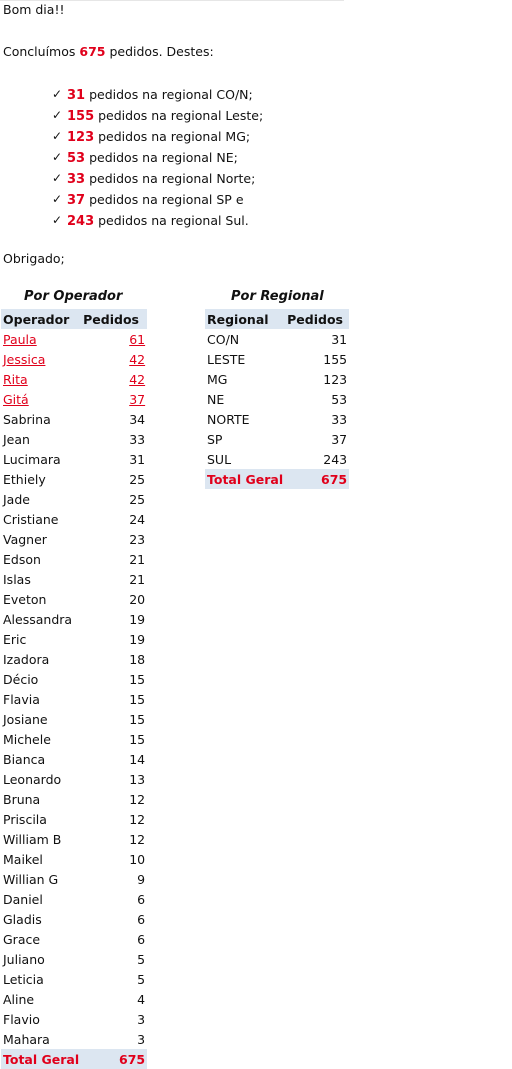  Describe the element at coordinates (74, 799) in the screenshot. I see `table-row: Bruna 12` at that location.